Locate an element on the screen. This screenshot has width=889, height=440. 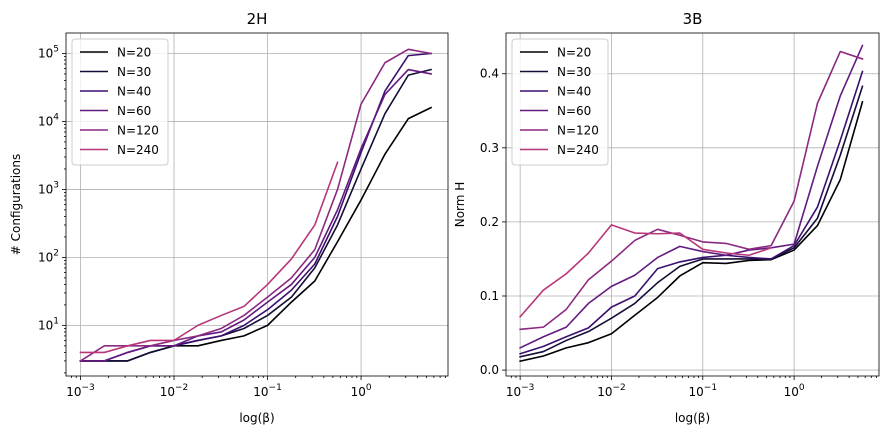
y-tick-label-exponent: 4 is located at coordinates (56, 117).